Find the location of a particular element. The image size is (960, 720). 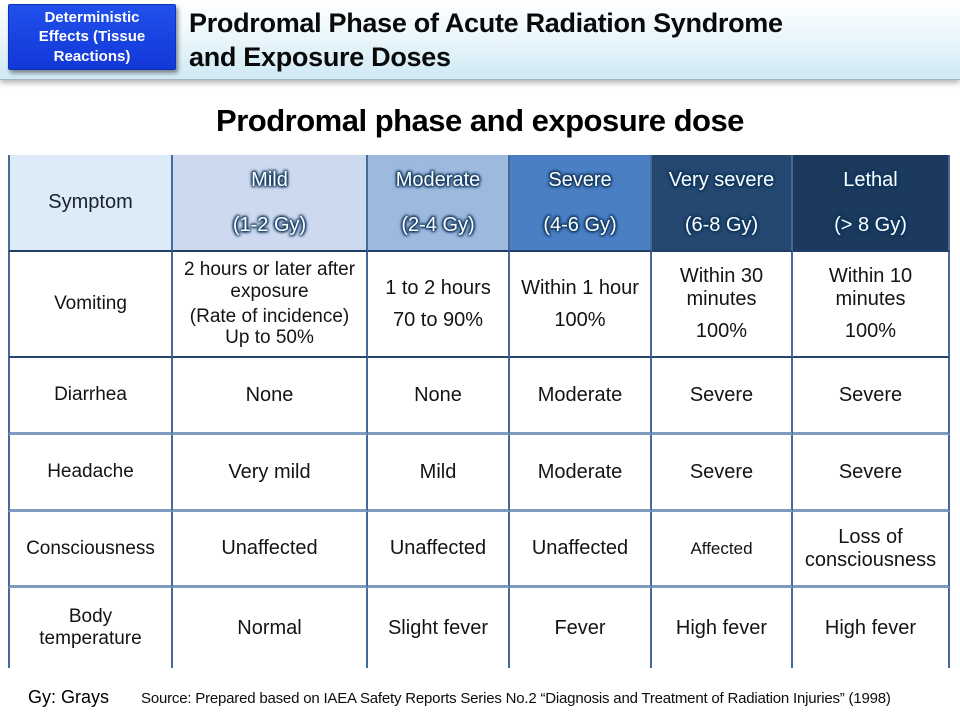

cell-diarrhea-very-severe: Severe is located at coordinates (722, 396).